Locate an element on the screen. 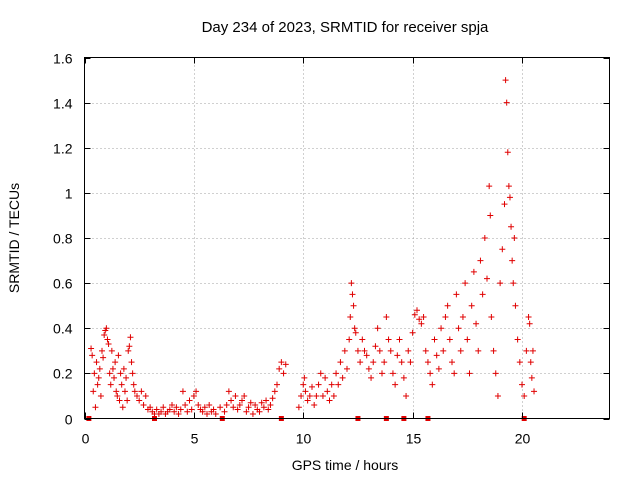 Image resolution: width=640 pixels, height=480 pixels. x-tick-label: 5 is located at coordinates (195, 439).